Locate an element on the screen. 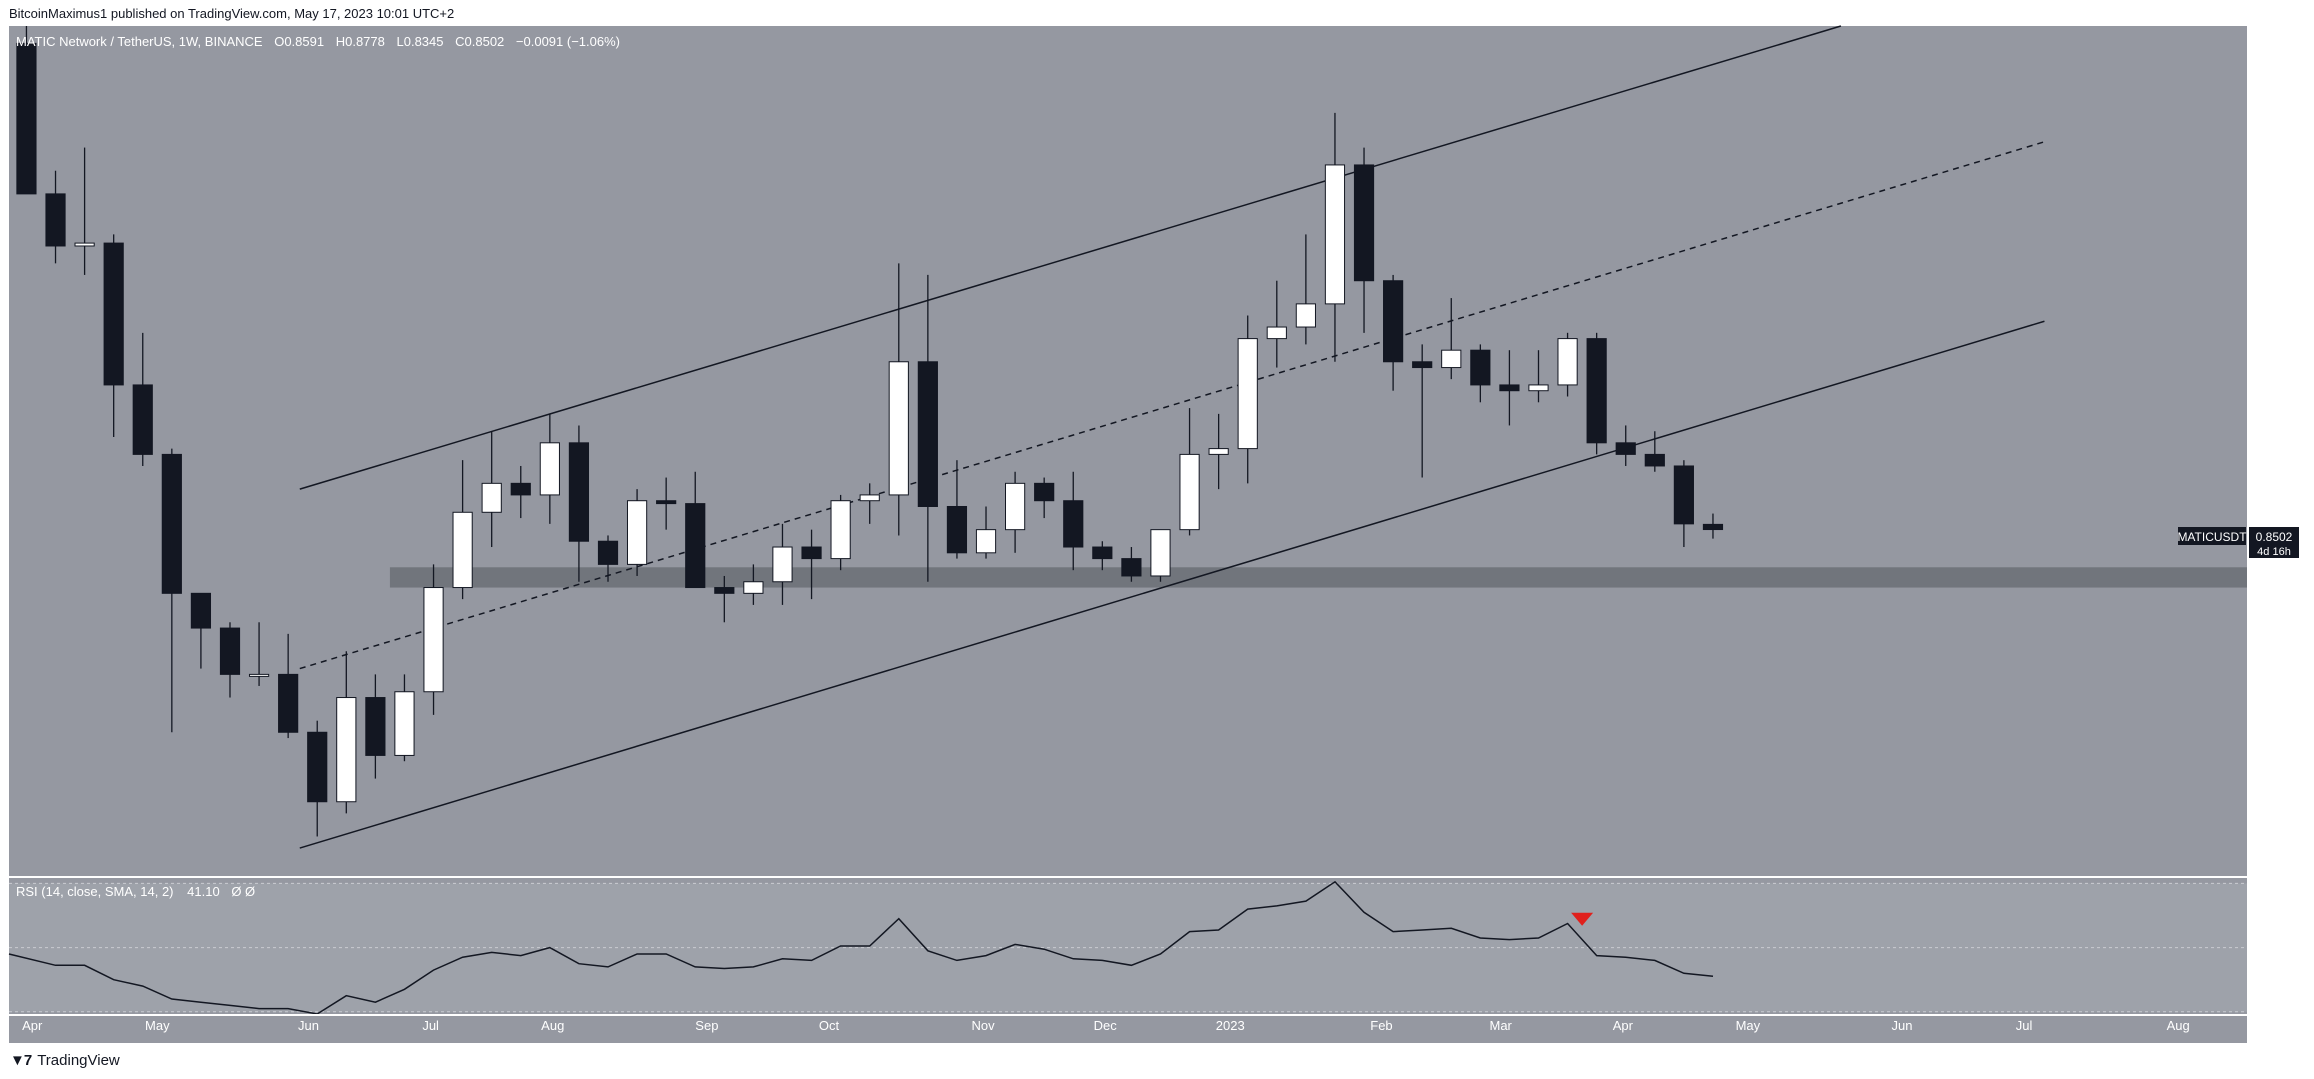  support-zone is located at coordinates (1318, 577).